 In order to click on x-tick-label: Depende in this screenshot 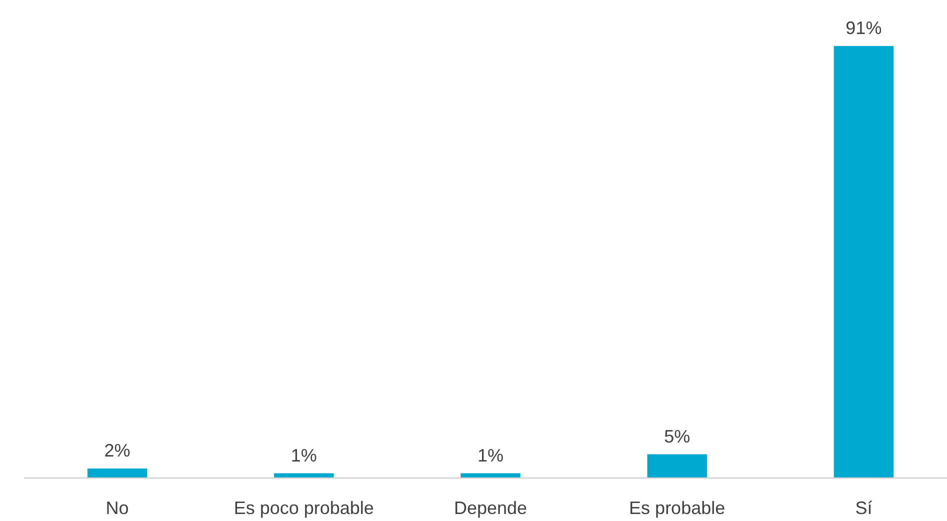, I will do `click(491, 508)`.